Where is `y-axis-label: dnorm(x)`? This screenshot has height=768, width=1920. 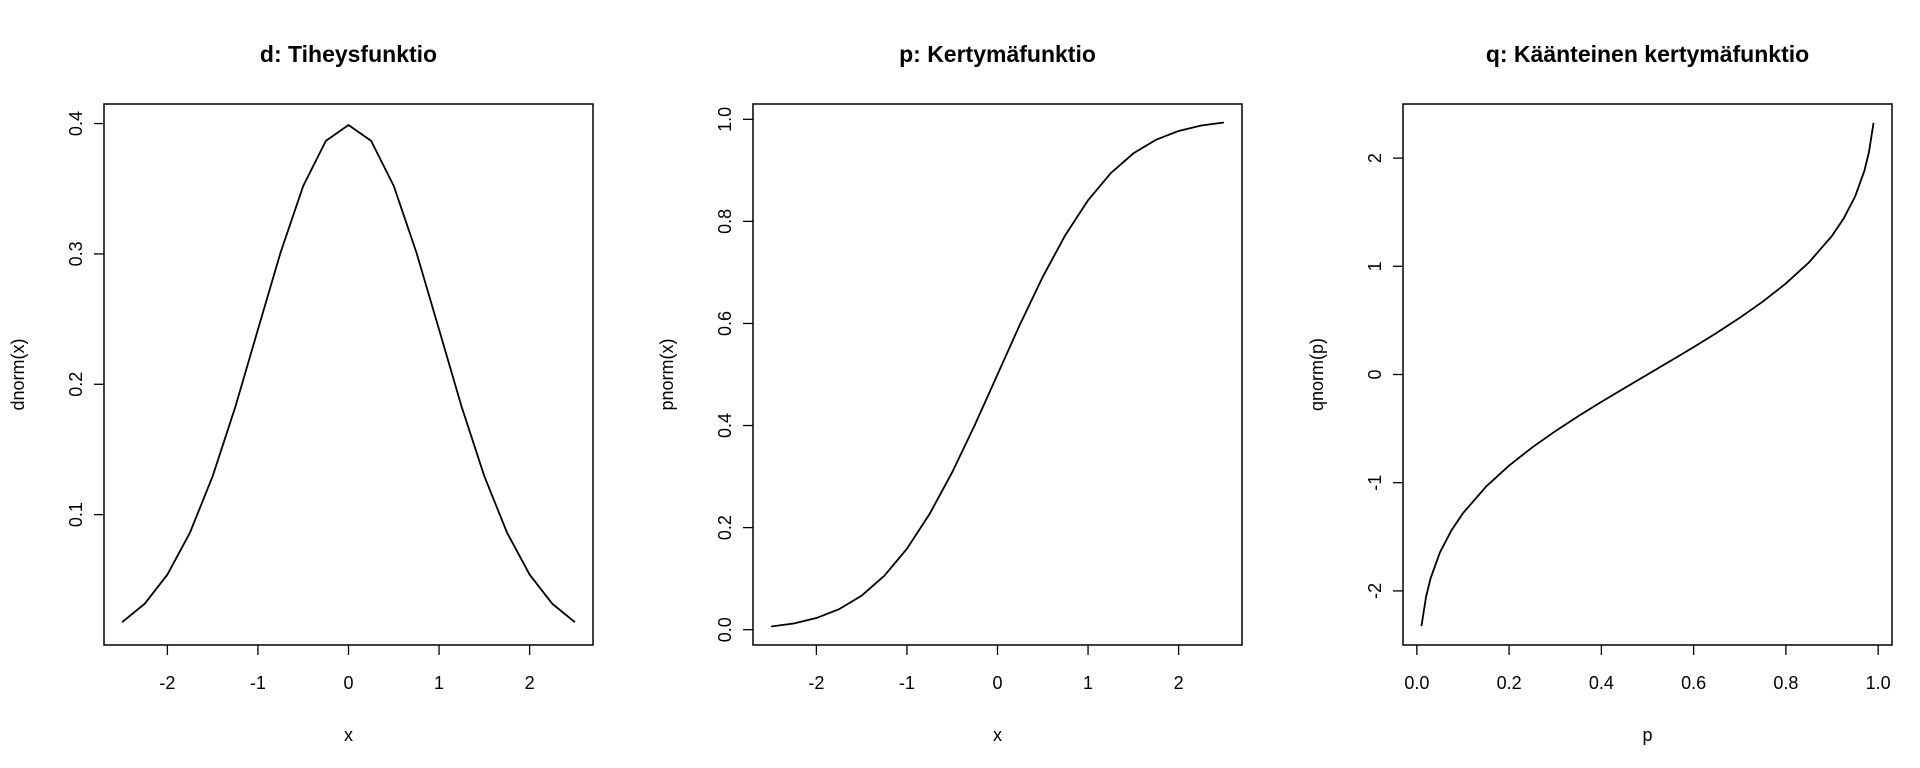
y-axis-label: dnorm(x) is located at coordinates (18, 374).